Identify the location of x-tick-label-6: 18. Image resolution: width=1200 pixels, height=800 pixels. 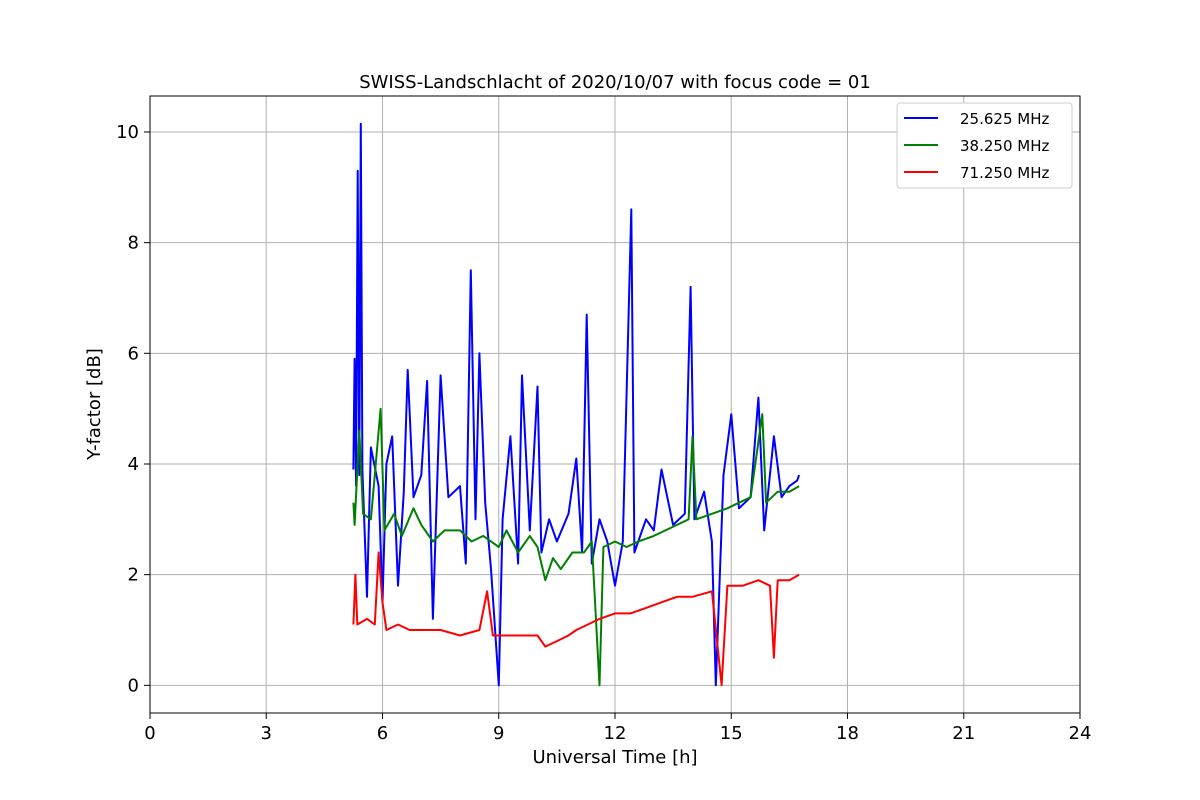
(847, 733).